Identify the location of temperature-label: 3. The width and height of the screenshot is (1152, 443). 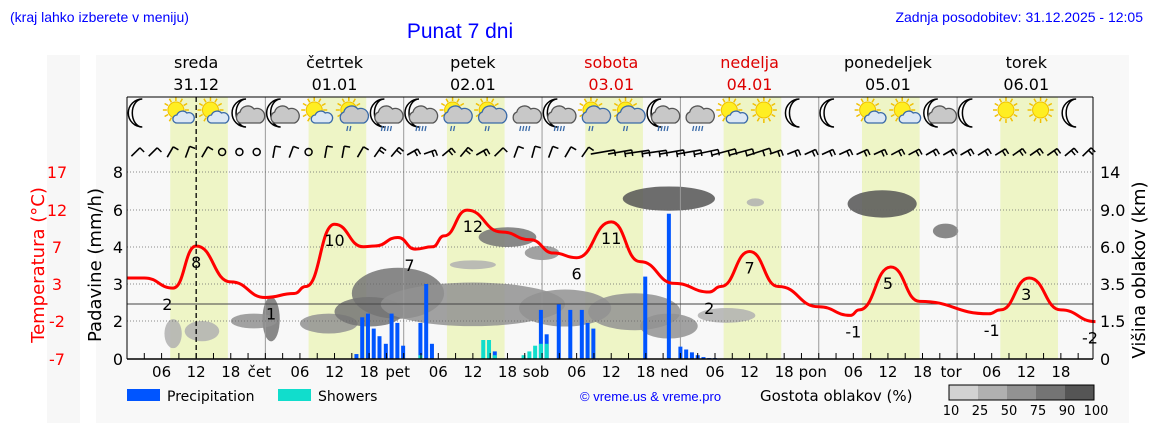
(1026, 294).